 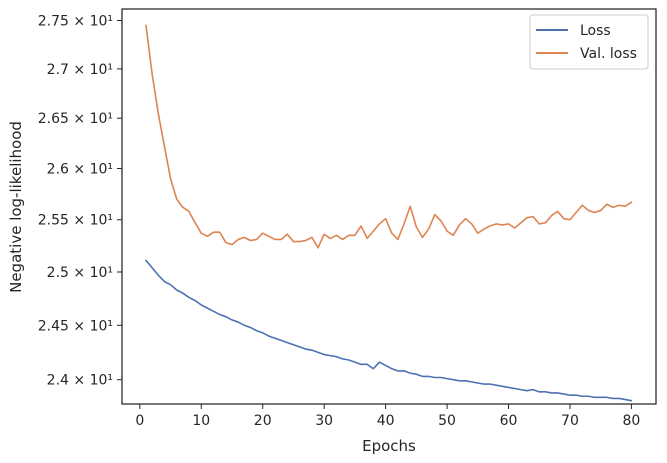 I want to click on y-tick-label: 2.75 × 10¹, so click(x=75, y=21).